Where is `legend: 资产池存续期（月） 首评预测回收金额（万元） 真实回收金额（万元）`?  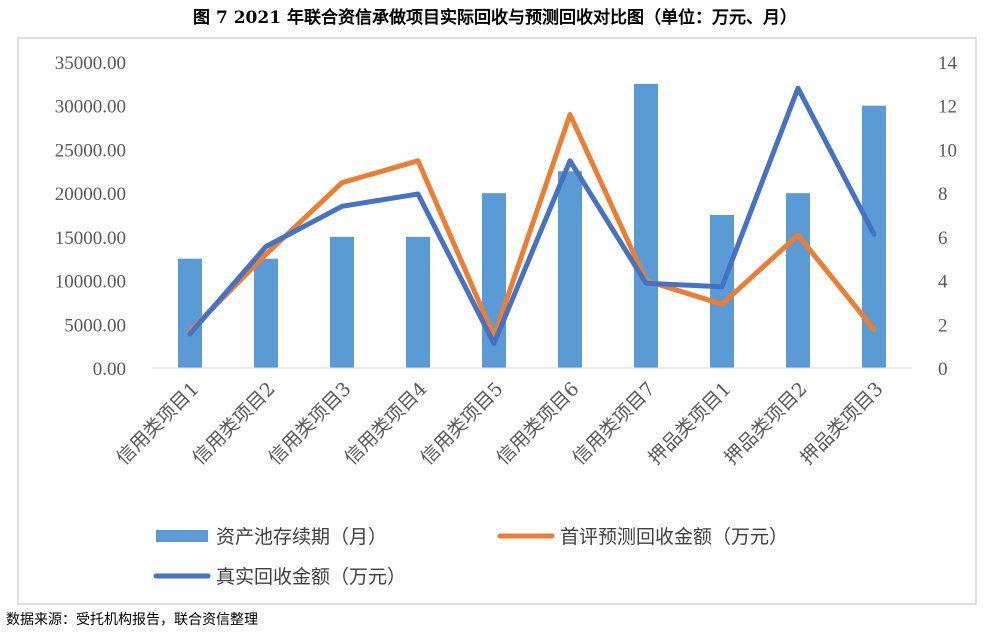
legend: 资产池存续期（月） 首评预测回收金额（万元） 真实回收金额（万元） is located at coordinates (470, 557).